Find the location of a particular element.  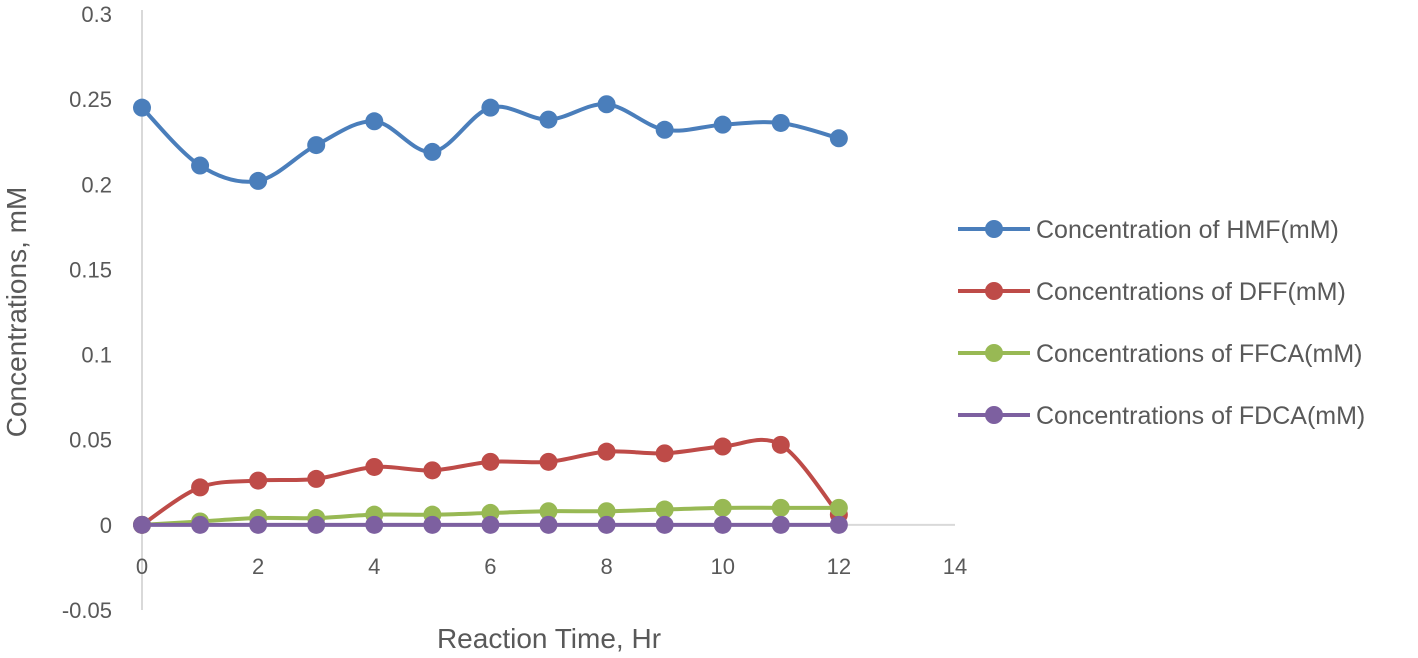

legend-label: Concentration of HMF(mM) is located at coordinates (1187, 230).